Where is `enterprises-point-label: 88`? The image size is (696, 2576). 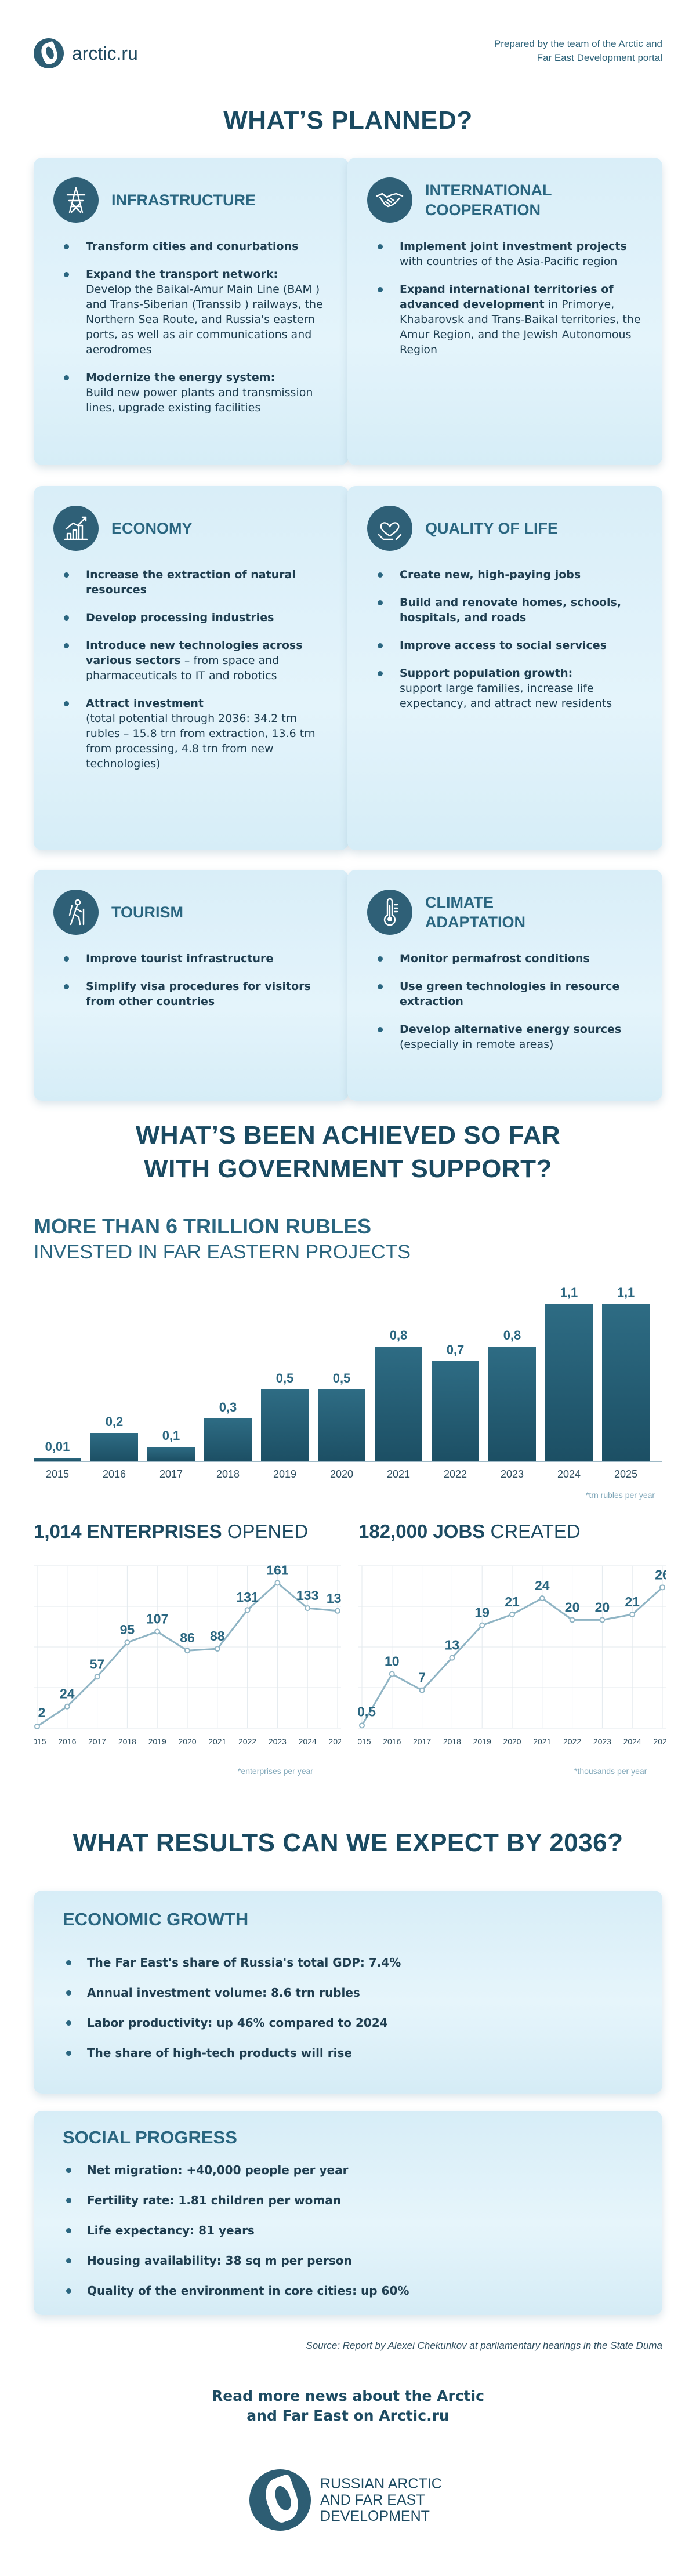
enterprises-point-label: 88 is located at coordinates (217, 1635).